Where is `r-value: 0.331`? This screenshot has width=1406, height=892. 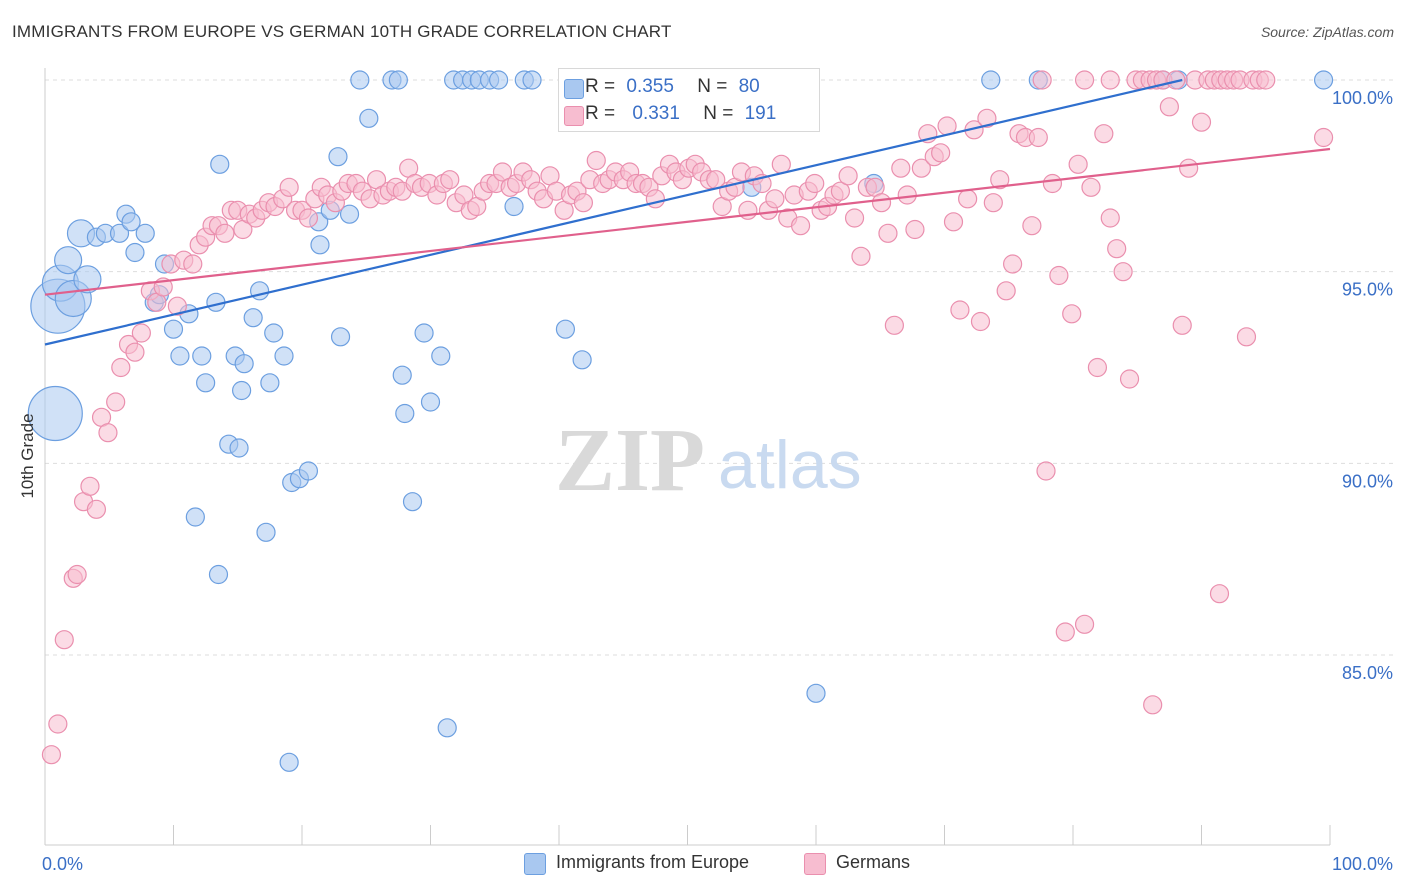 r-value: 0.331 is located at coordinates (656, 113).